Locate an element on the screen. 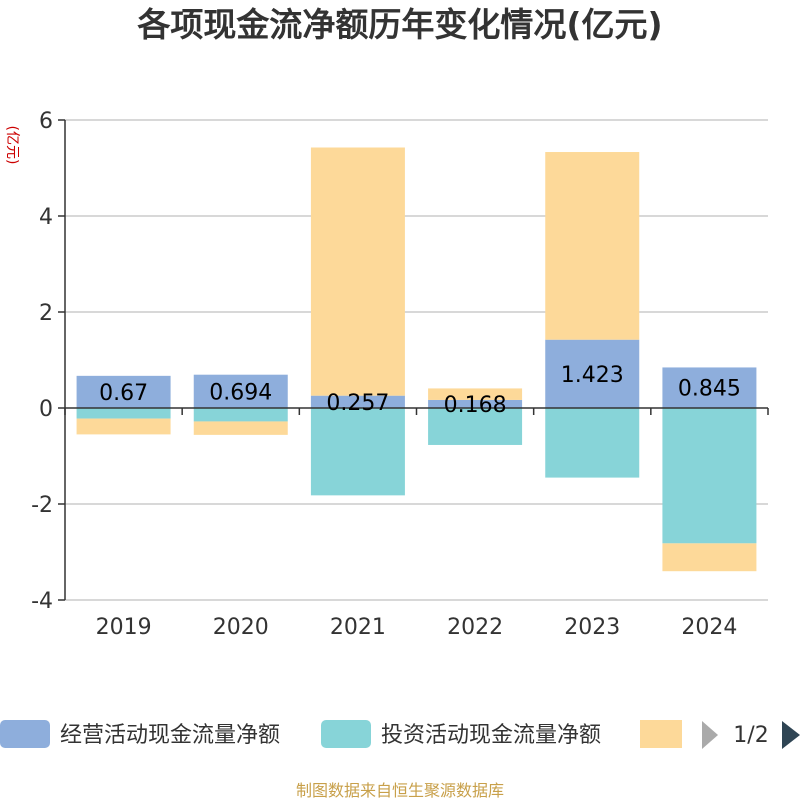 Image resolution: width=800 pixels, height=800 pixels. legend-item-operating: 经营活动现金流量净额 is located at coordinates (140, 734).